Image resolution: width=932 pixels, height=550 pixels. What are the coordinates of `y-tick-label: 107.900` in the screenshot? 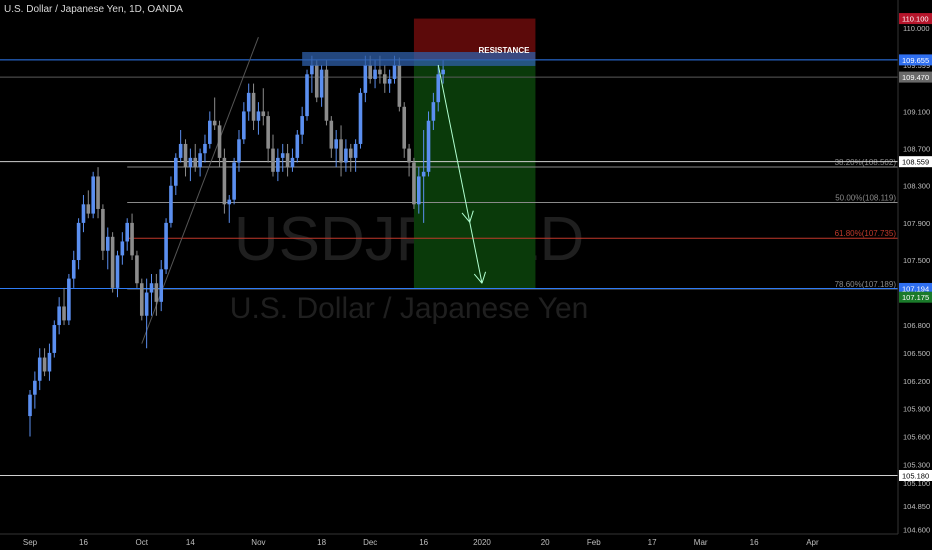 It's located at (916, 223).